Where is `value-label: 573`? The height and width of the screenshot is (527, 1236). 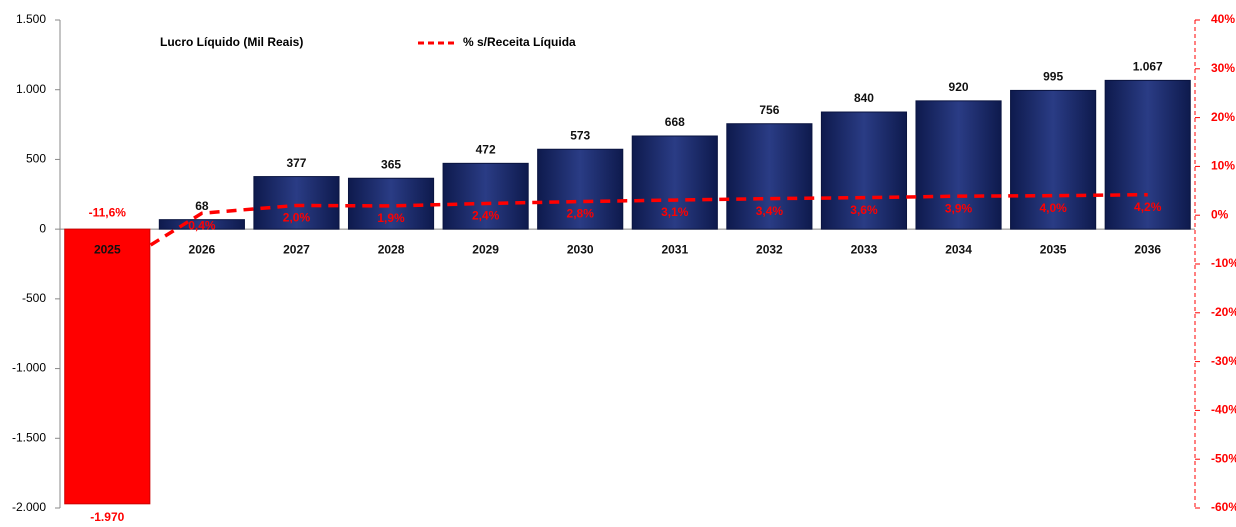
value-label: 573 is located at coordinates (580, 135).